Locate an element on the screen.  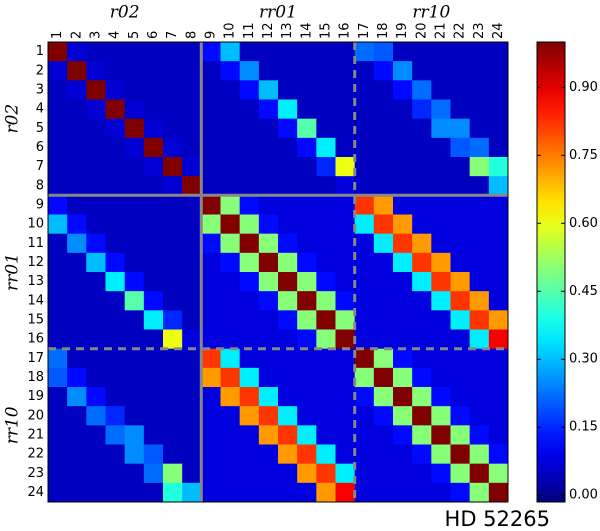
col-label: 2 is located at coordinates (76, 35).